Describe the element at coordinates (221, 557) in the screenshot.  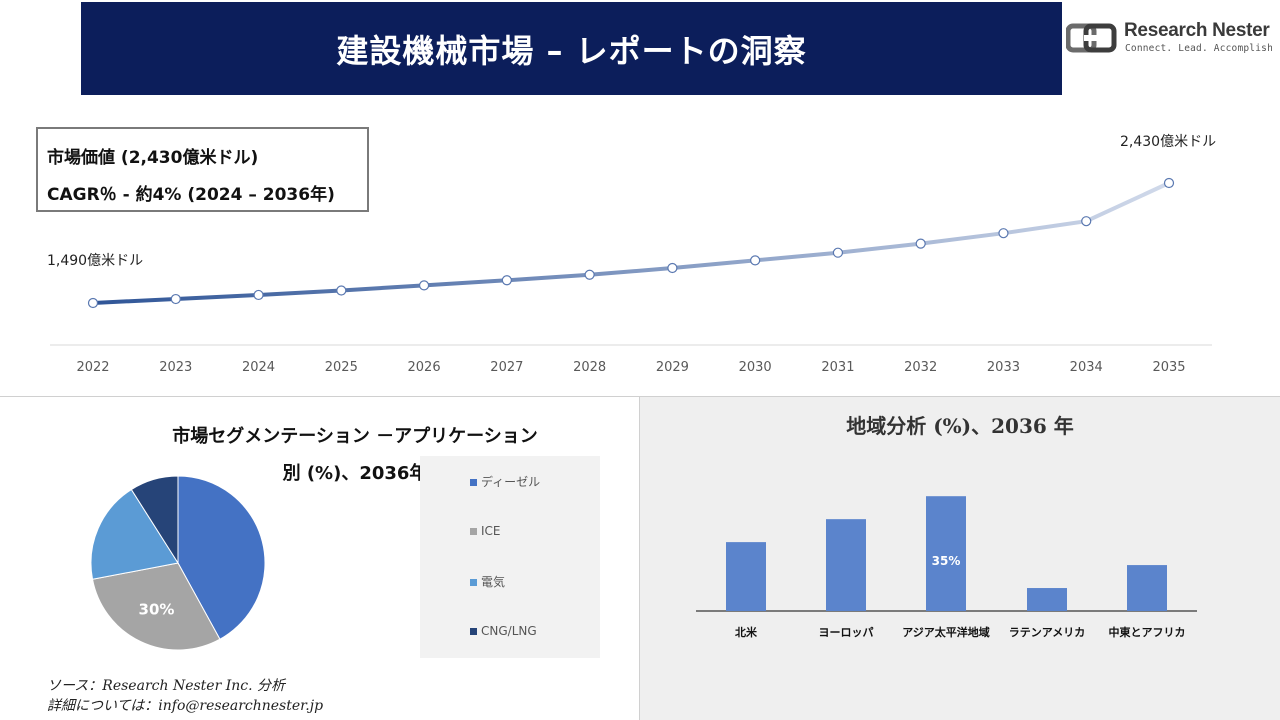
I see `pie-slice-diesel` at that location.